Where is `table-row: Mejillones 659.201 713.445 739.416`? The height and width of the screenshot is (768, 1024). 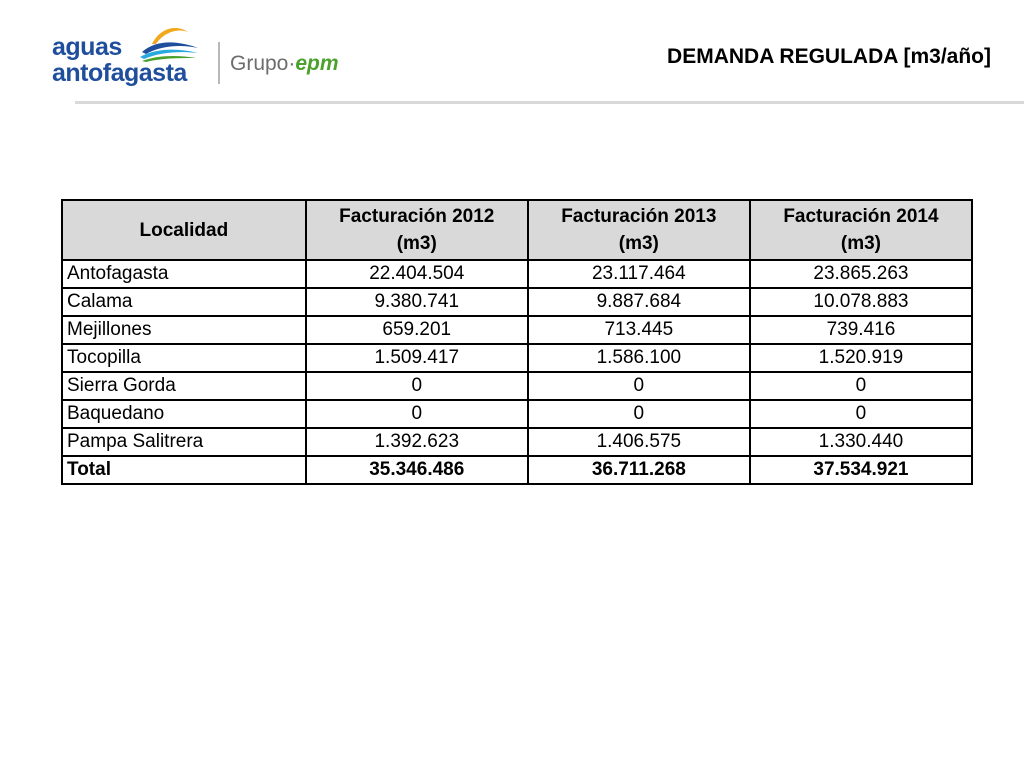
table-row: Mejillones 659.201 713.445 739.416 is located at coordinates (517, 330).